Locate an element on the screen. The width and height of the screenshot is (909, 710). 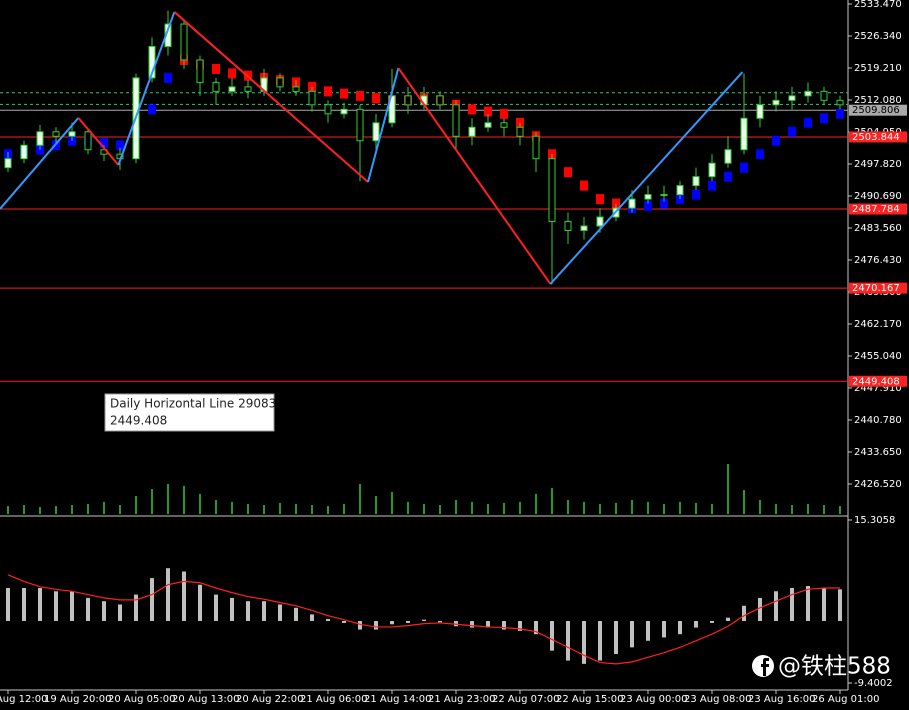
level-tag-label: 2503.844 is located at coordinates (876, 137).